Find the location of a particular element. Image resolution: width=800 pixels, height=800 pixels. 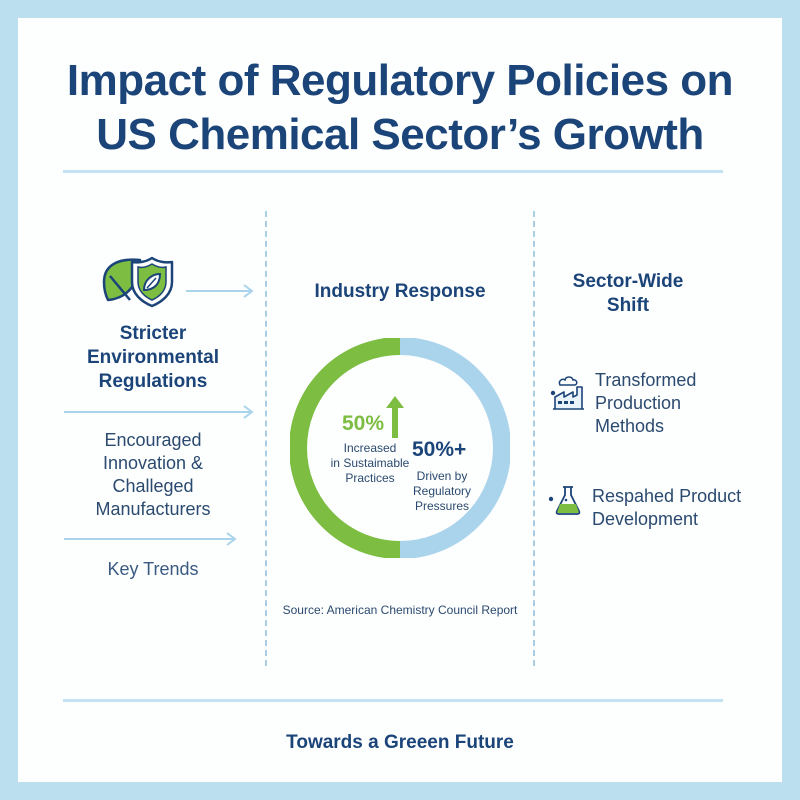

green-label-line: Increased is located at coordinates (370, 448).